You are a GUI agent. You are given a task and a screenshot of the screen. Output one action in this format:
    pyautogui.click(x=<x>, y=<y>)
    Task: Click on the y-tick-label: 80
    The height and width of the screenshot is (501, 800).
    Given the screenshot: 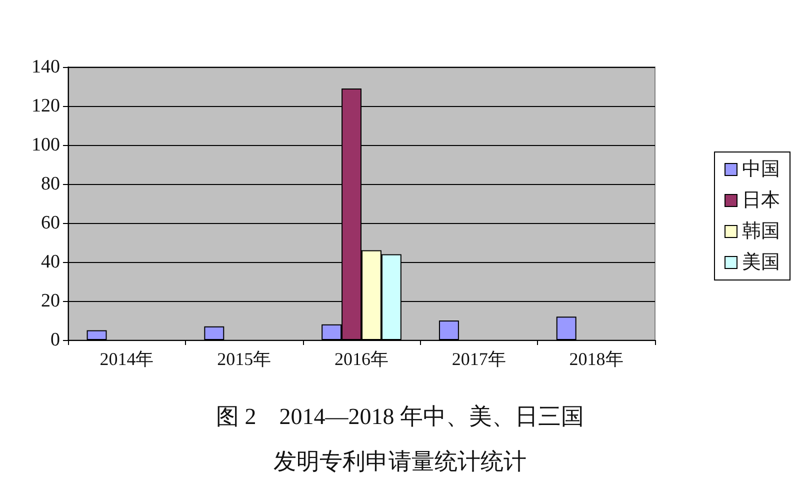 What is the action you would take?
    pyautogui.click(x=50, y=184)
    